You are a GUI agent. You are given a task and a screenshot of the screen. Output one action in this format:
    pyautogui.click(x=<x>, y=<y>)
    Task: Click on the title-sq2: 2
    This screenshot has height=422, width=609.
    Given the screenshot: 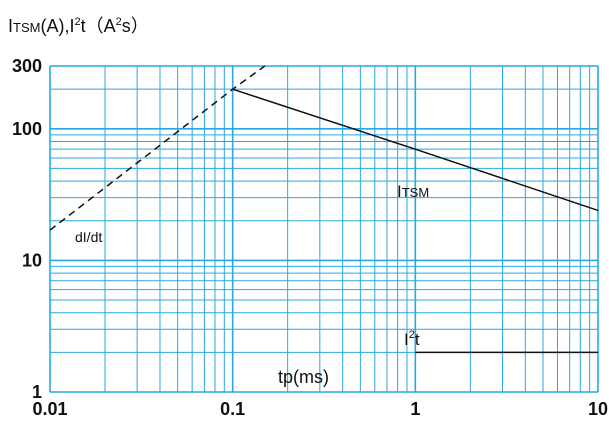 What is the action you would take?
    pyautogui.click(x=119, y=22)
    